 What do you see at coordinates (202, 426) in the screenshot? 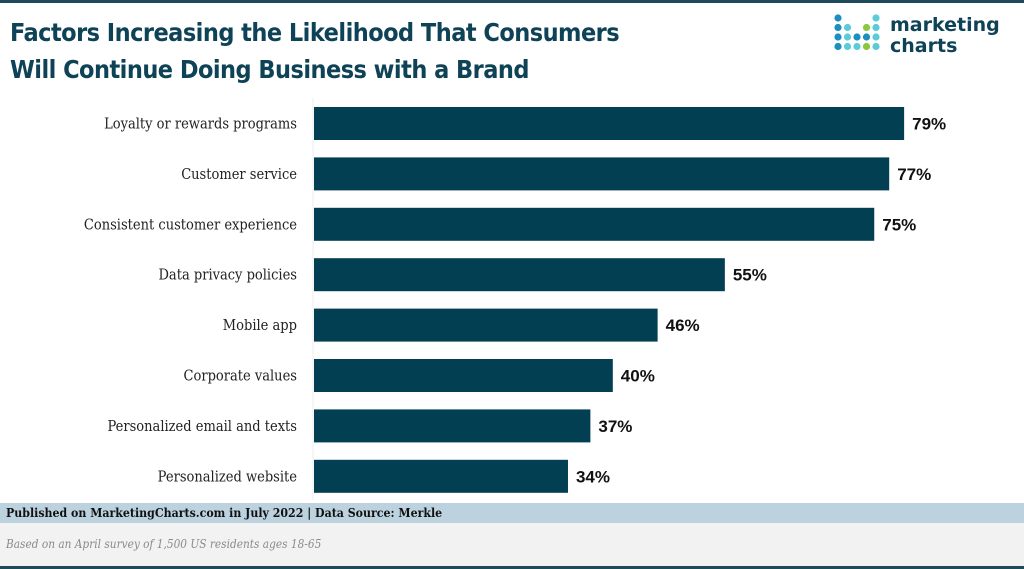
I see `category-label: Personalized email and texts` at bounding box center [202, 426].